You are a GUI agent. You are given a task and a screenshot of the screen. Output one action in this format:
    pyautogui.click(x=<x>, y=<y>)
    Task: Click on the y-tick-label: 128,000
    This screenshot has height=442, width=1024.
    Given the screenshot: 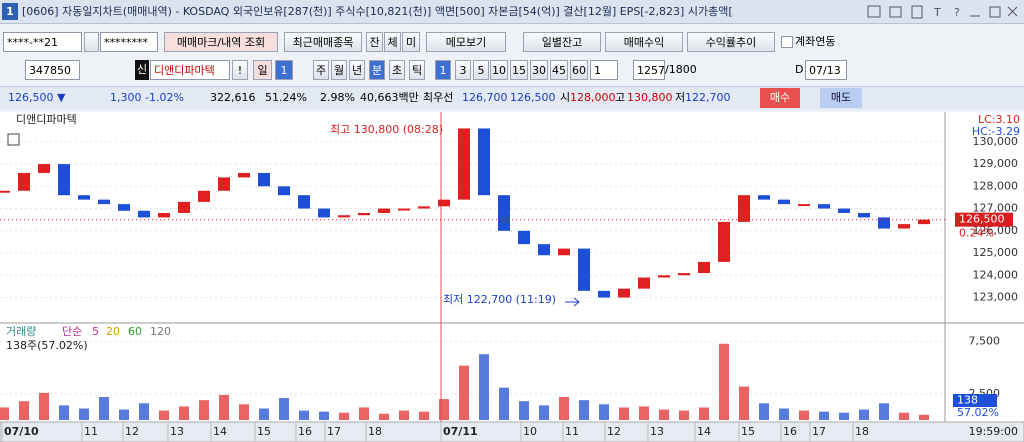 What is the action you would take?
    pyautogui.click(x=996, y=185)
    